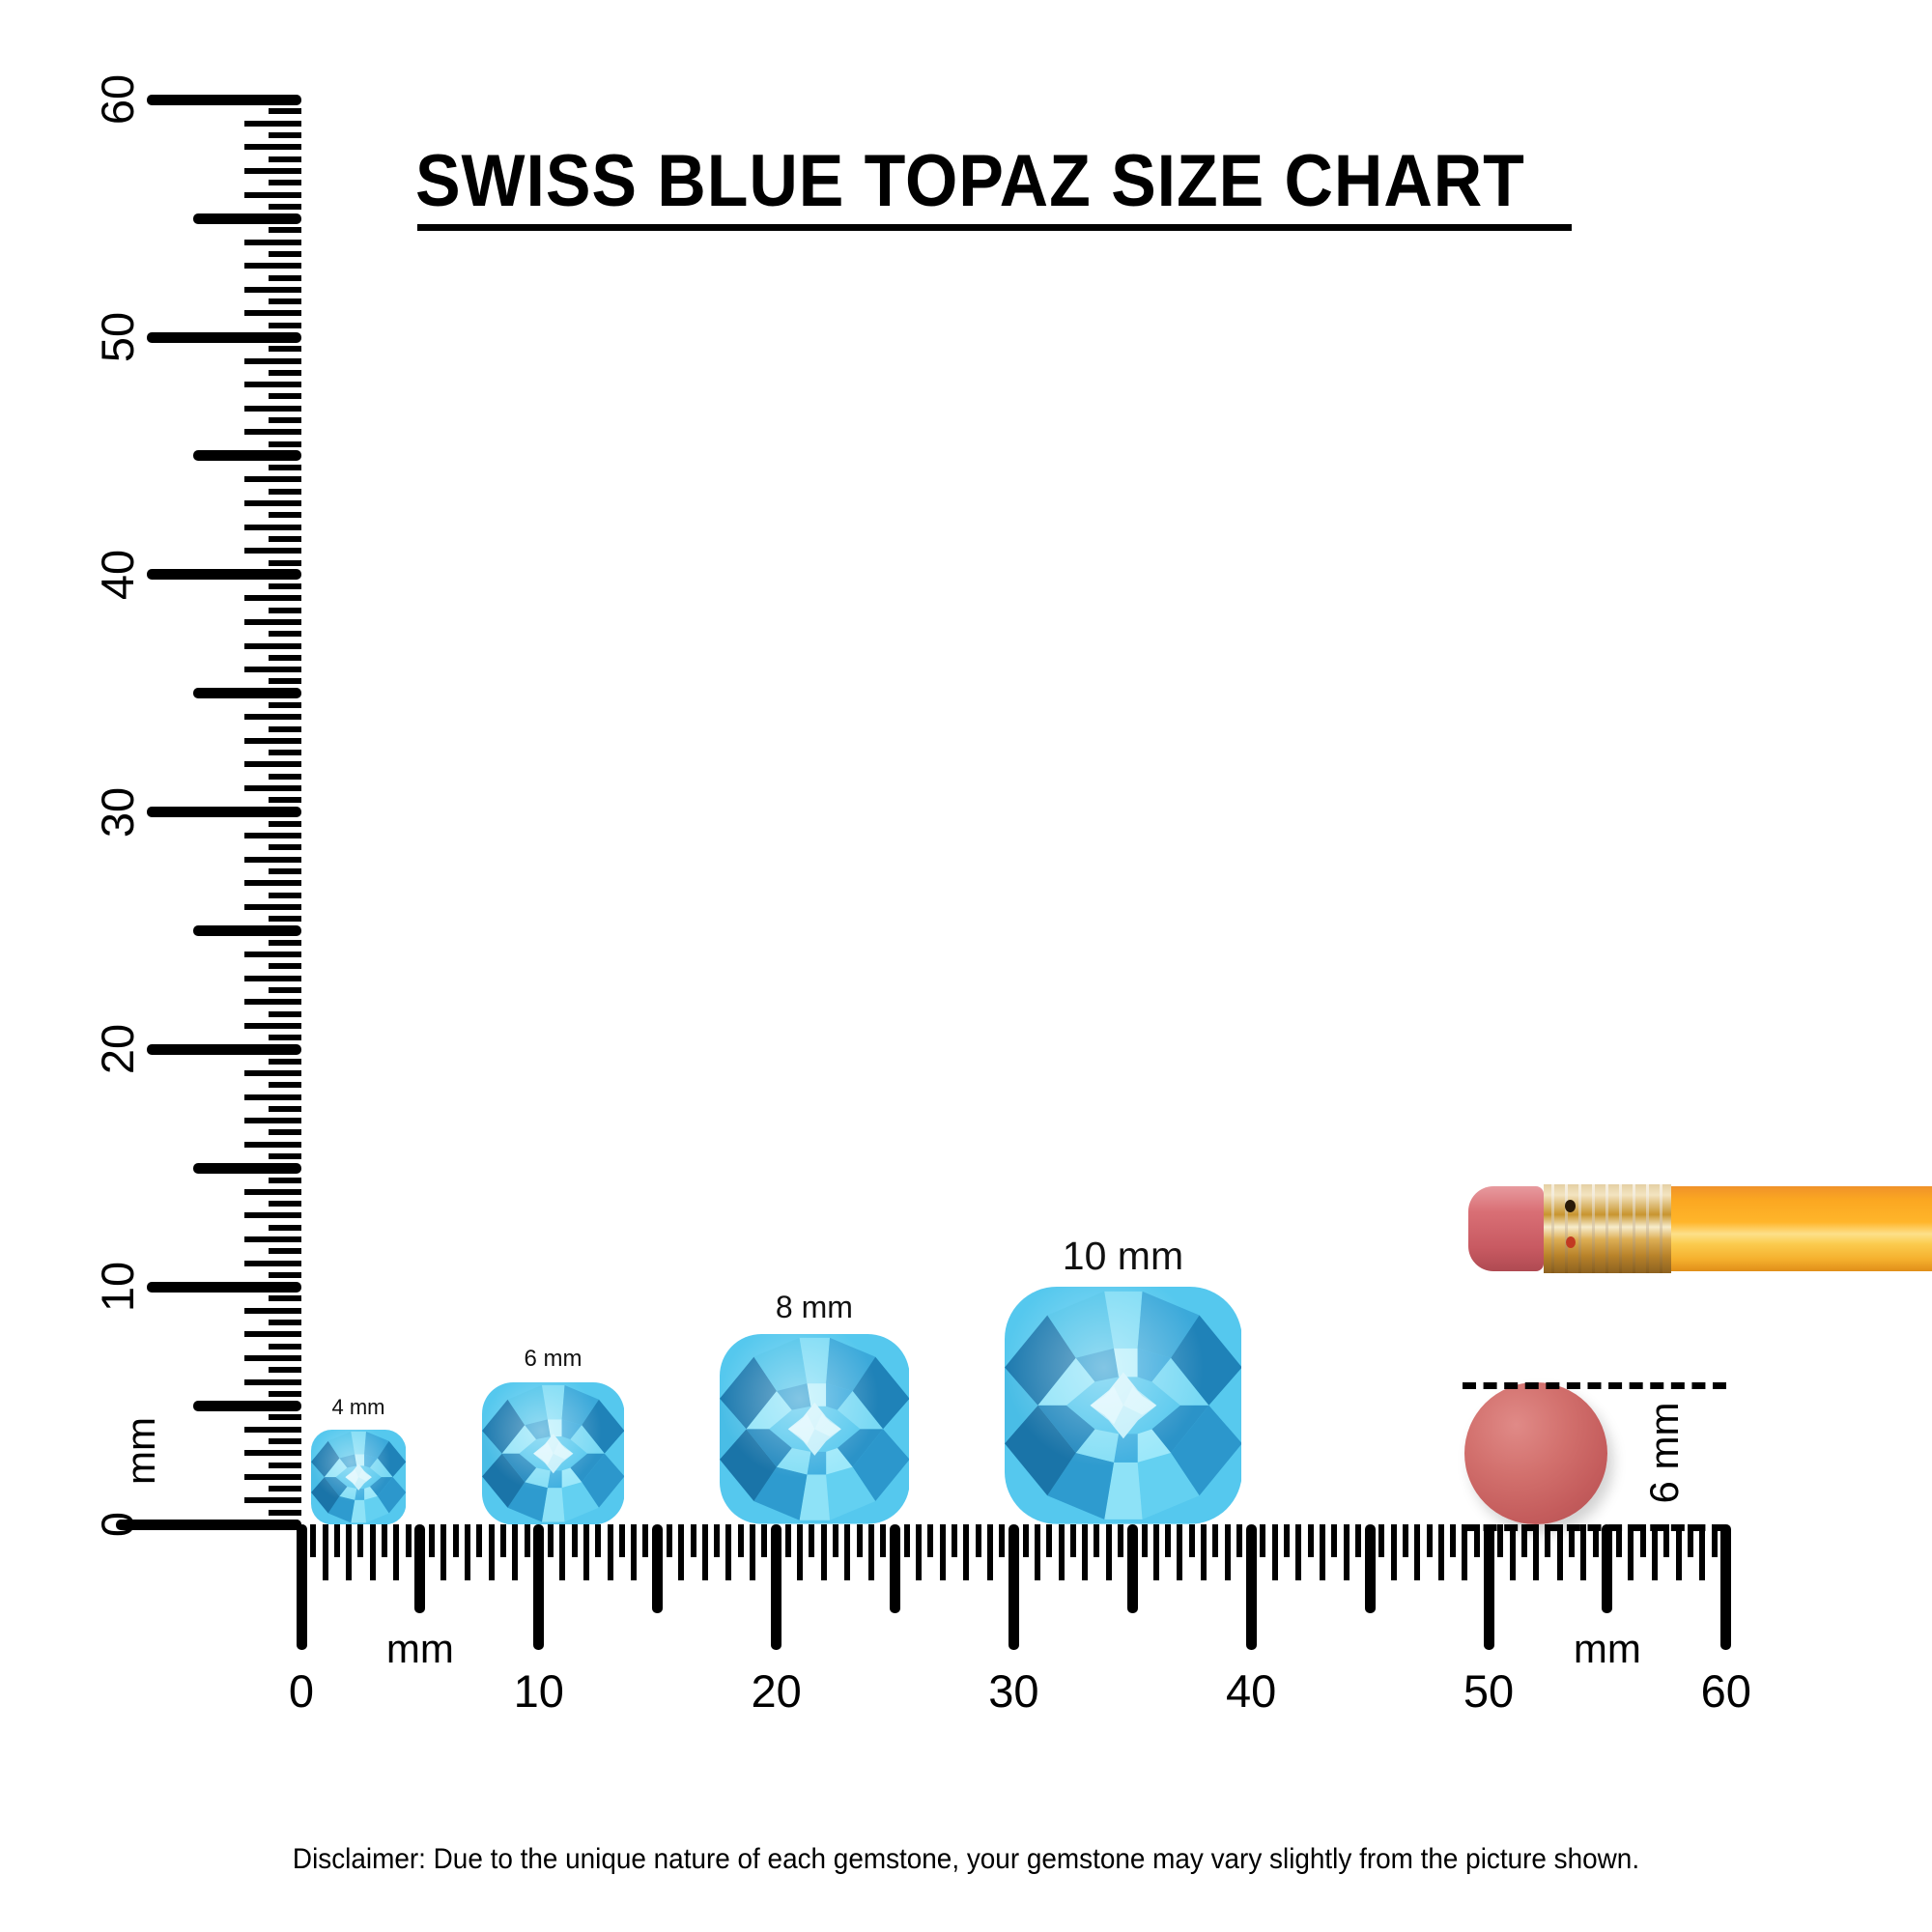  Describe the element at coordinates (1123, 1256) in the screenshot. I see `gemstone-label: 10 mm` at that location.